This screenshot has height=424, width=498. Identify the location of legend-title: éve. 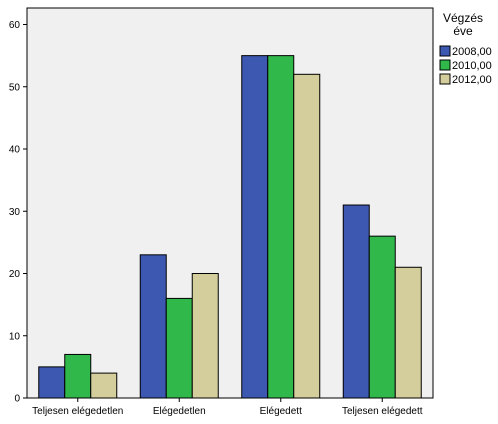
(463, 31).